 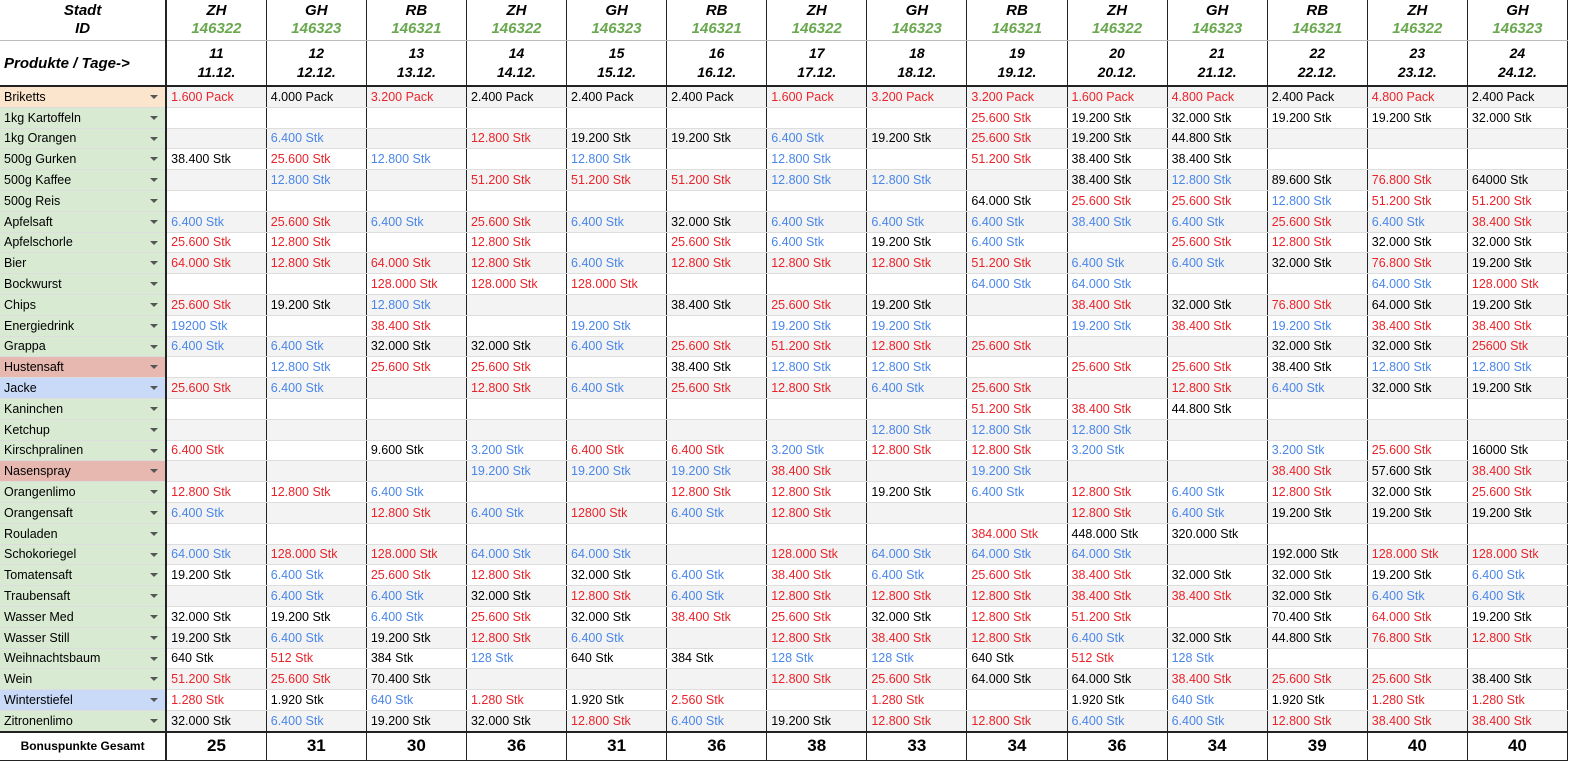 What do you see at coordinates (84, 575) in the screenshot?
I see `product-dropdown: Tomatensaft` at bounding box center [84, 575].